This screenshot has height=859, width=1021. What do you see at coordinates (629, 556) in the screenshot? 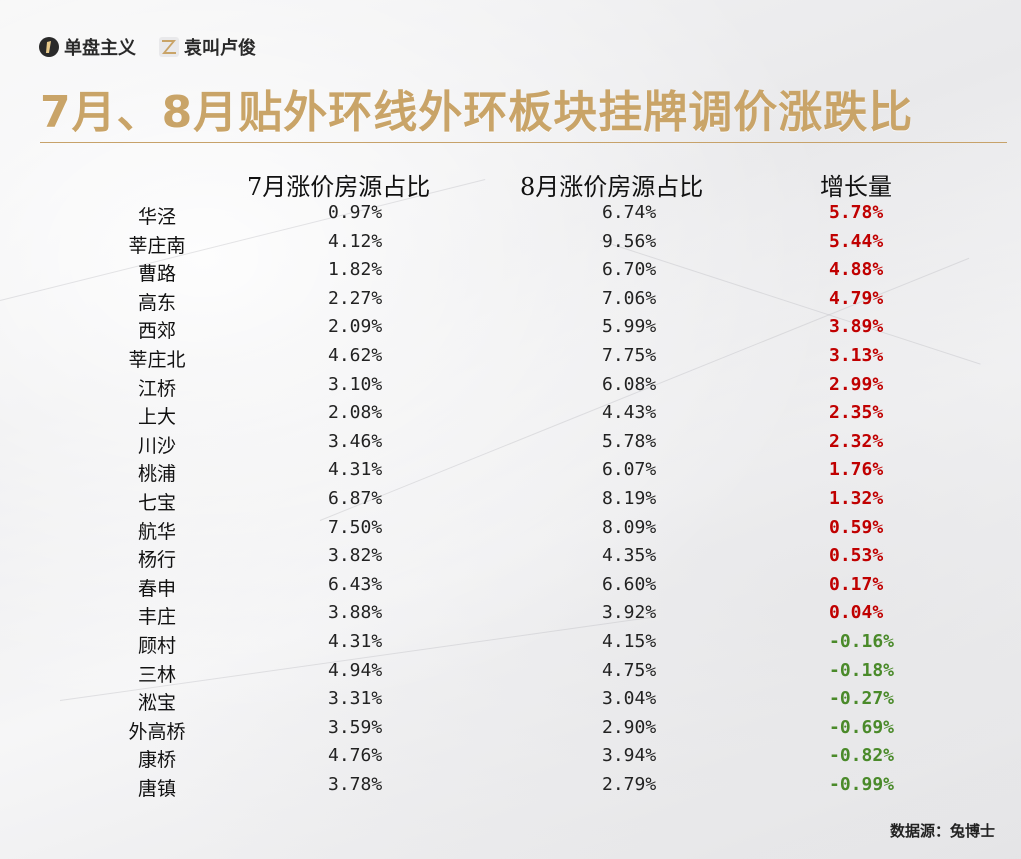
I see `august-share: 4.35%` at bounding box center [629, 556].